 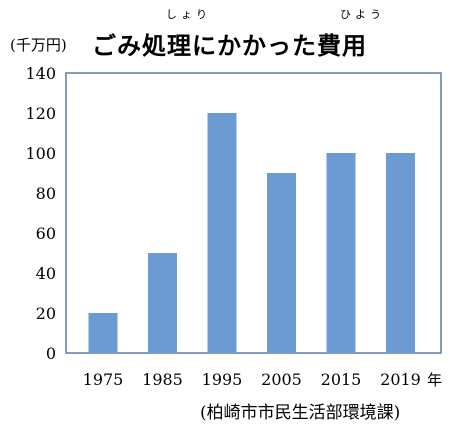 What do you see at coordinates (40, 73) in the screenshot?
I see `y-tick-label: 140` at bounding box center [40, 73].